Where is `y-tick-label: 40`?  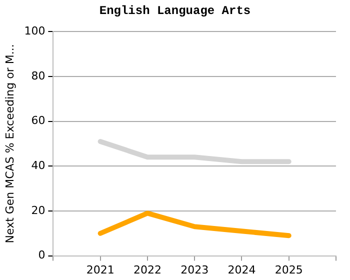 y-tick-label: 40 is located at coordinates (38, 165).